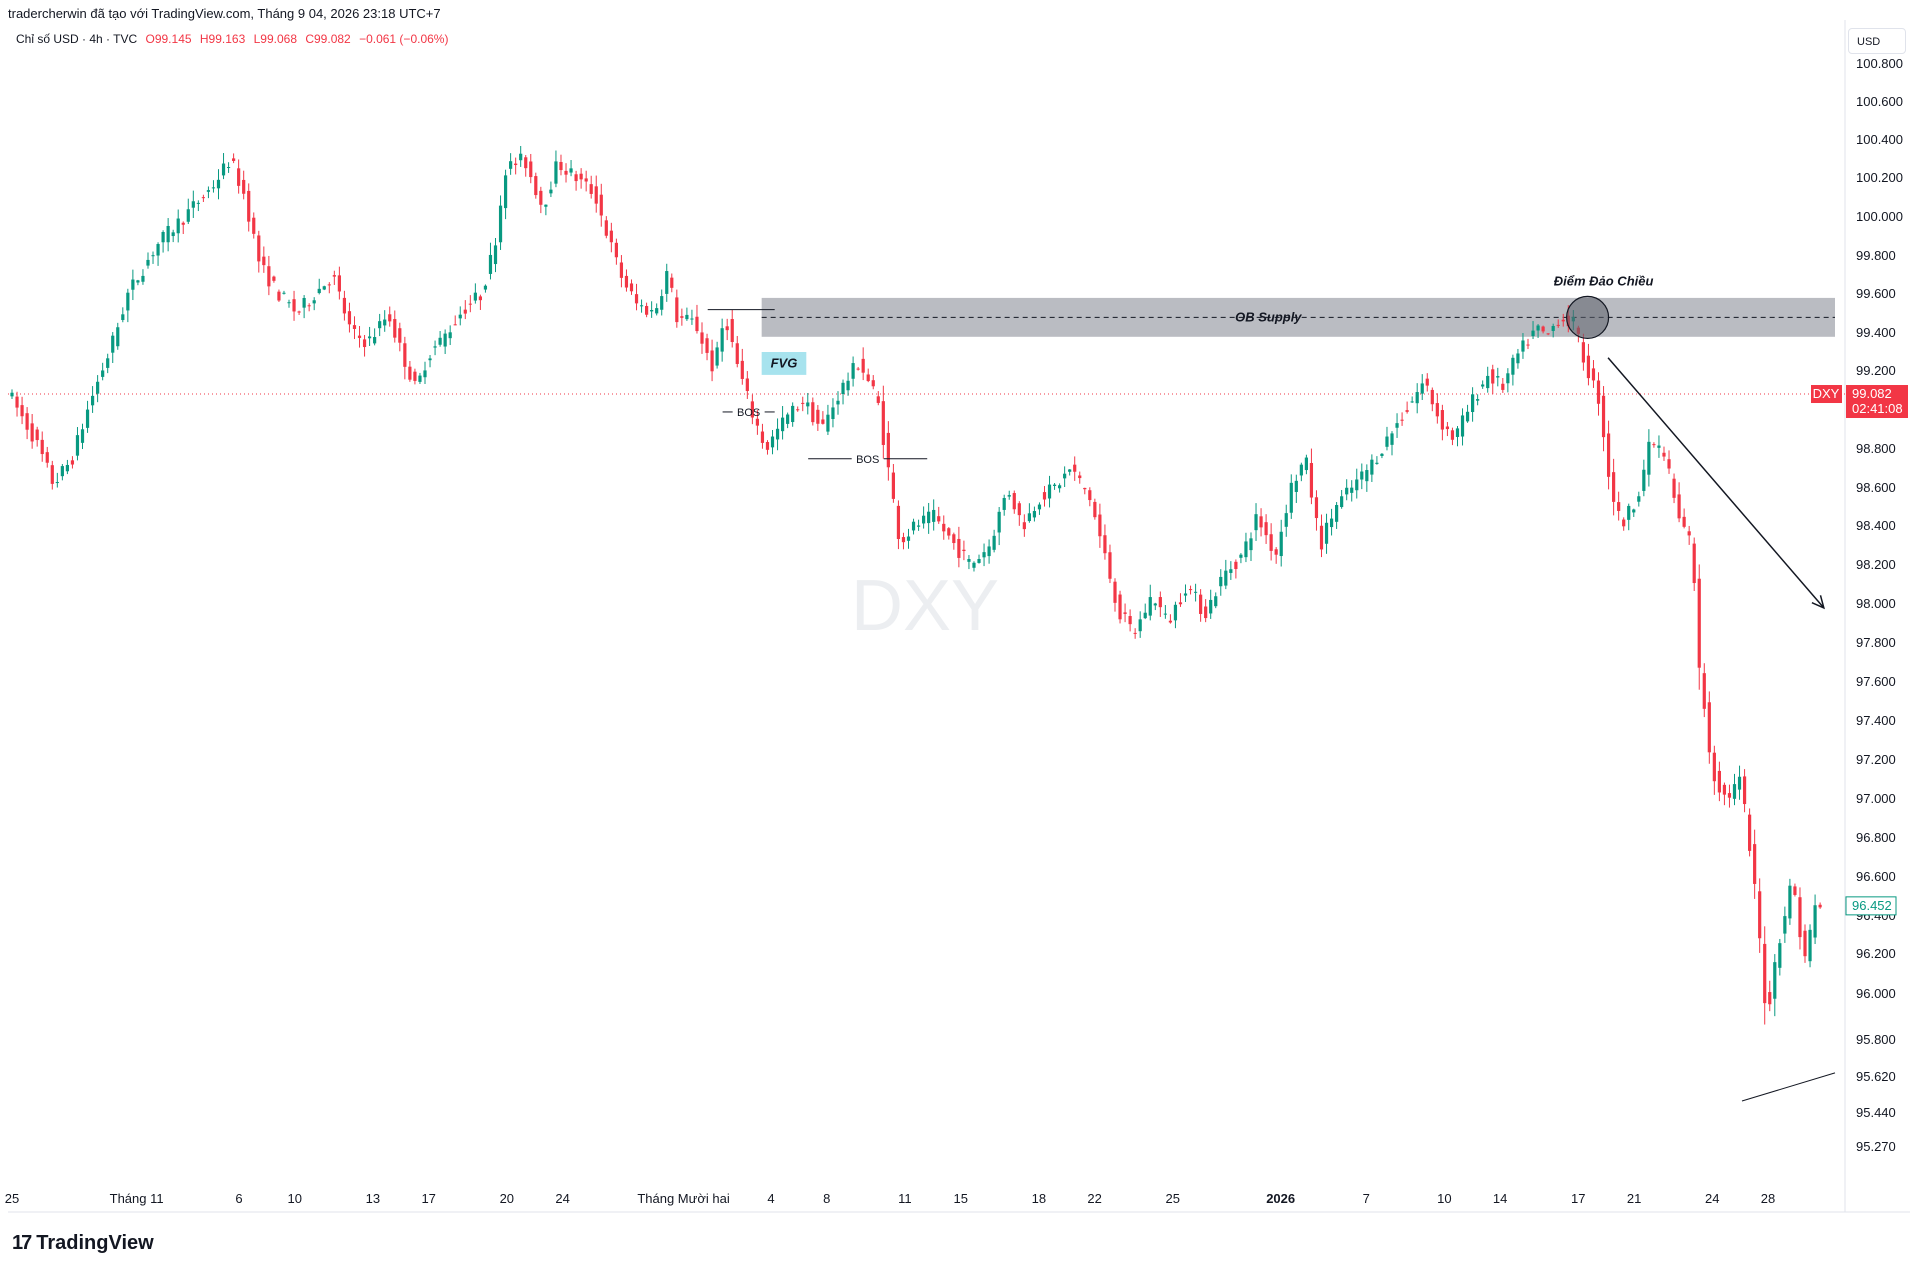 This screenshot has width=1920, height=1270. Describe the element at coordinates (1716, 483) in the screenshot. I see `projection-arrow-line` at that location.